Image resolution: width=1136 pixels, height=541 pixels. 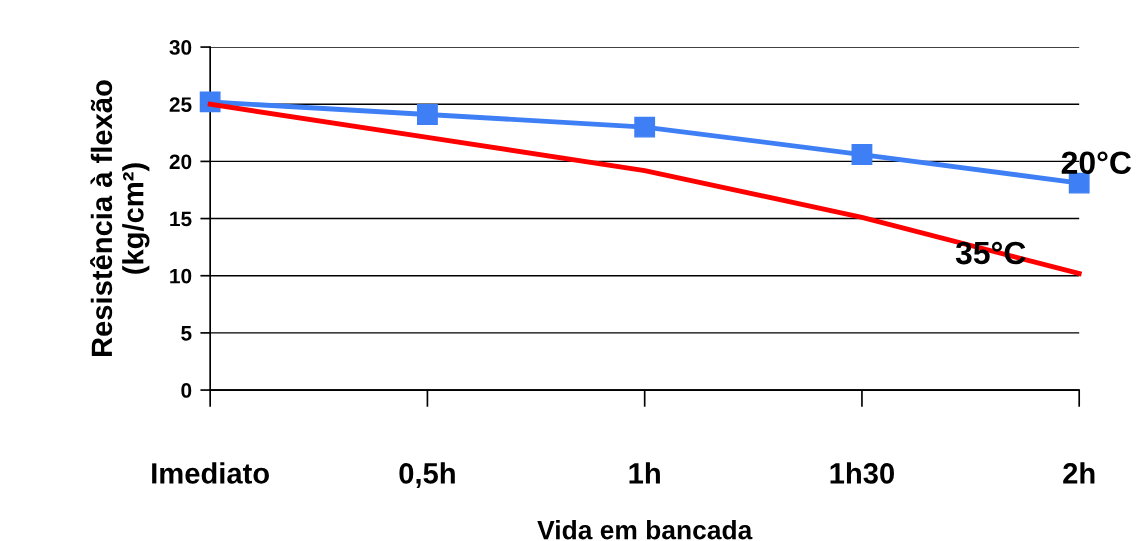 I want to click on y-tick-label: 0, so click(x=186, y=390).